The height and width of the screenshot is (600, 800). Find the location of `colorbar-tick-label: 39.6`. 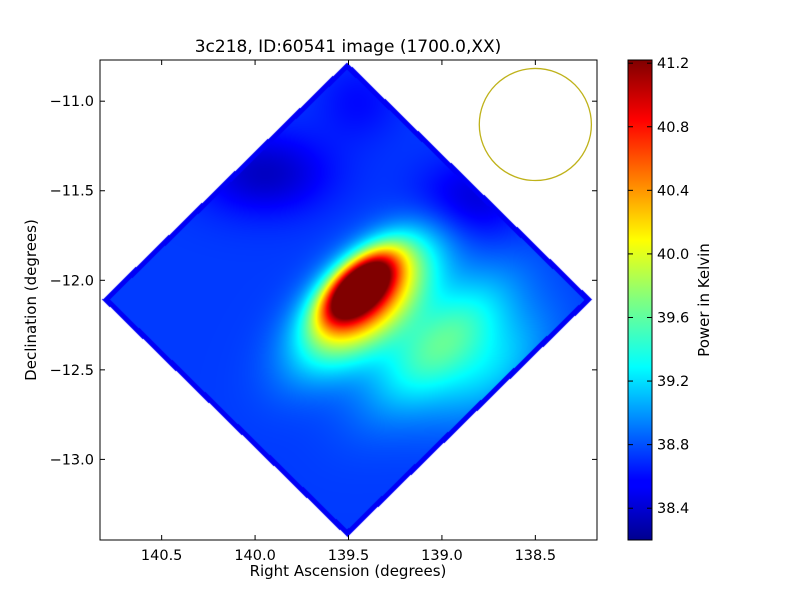

colorbar-tick-label: 39.6 is located at coordinates (673, 318).